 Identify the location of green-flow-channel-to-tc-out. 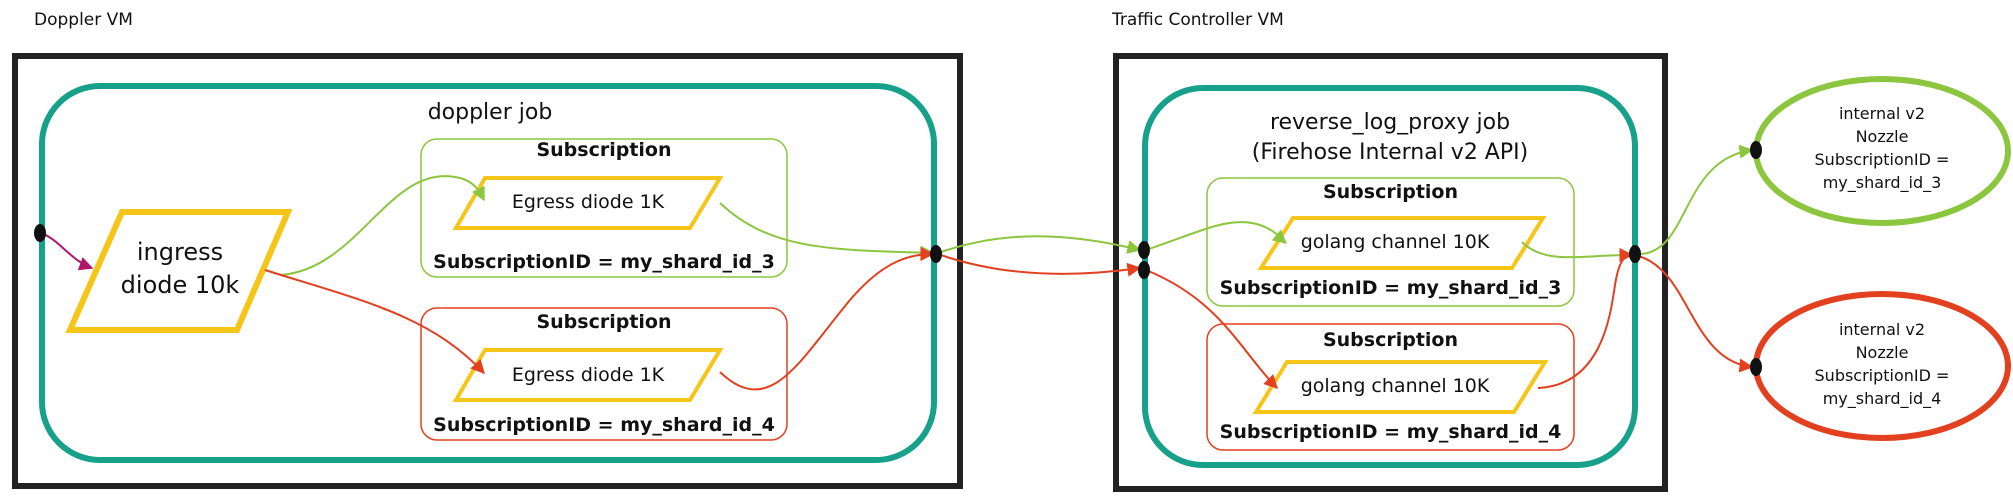
(1577, 252).